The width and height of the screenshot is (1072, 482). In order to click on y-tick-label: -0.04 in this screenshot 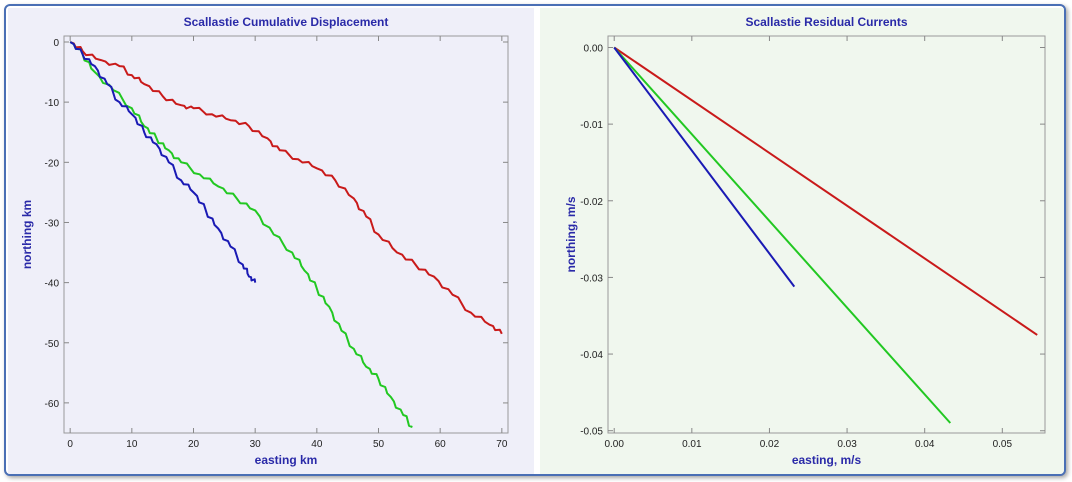, I will do `click(591, 355)`.